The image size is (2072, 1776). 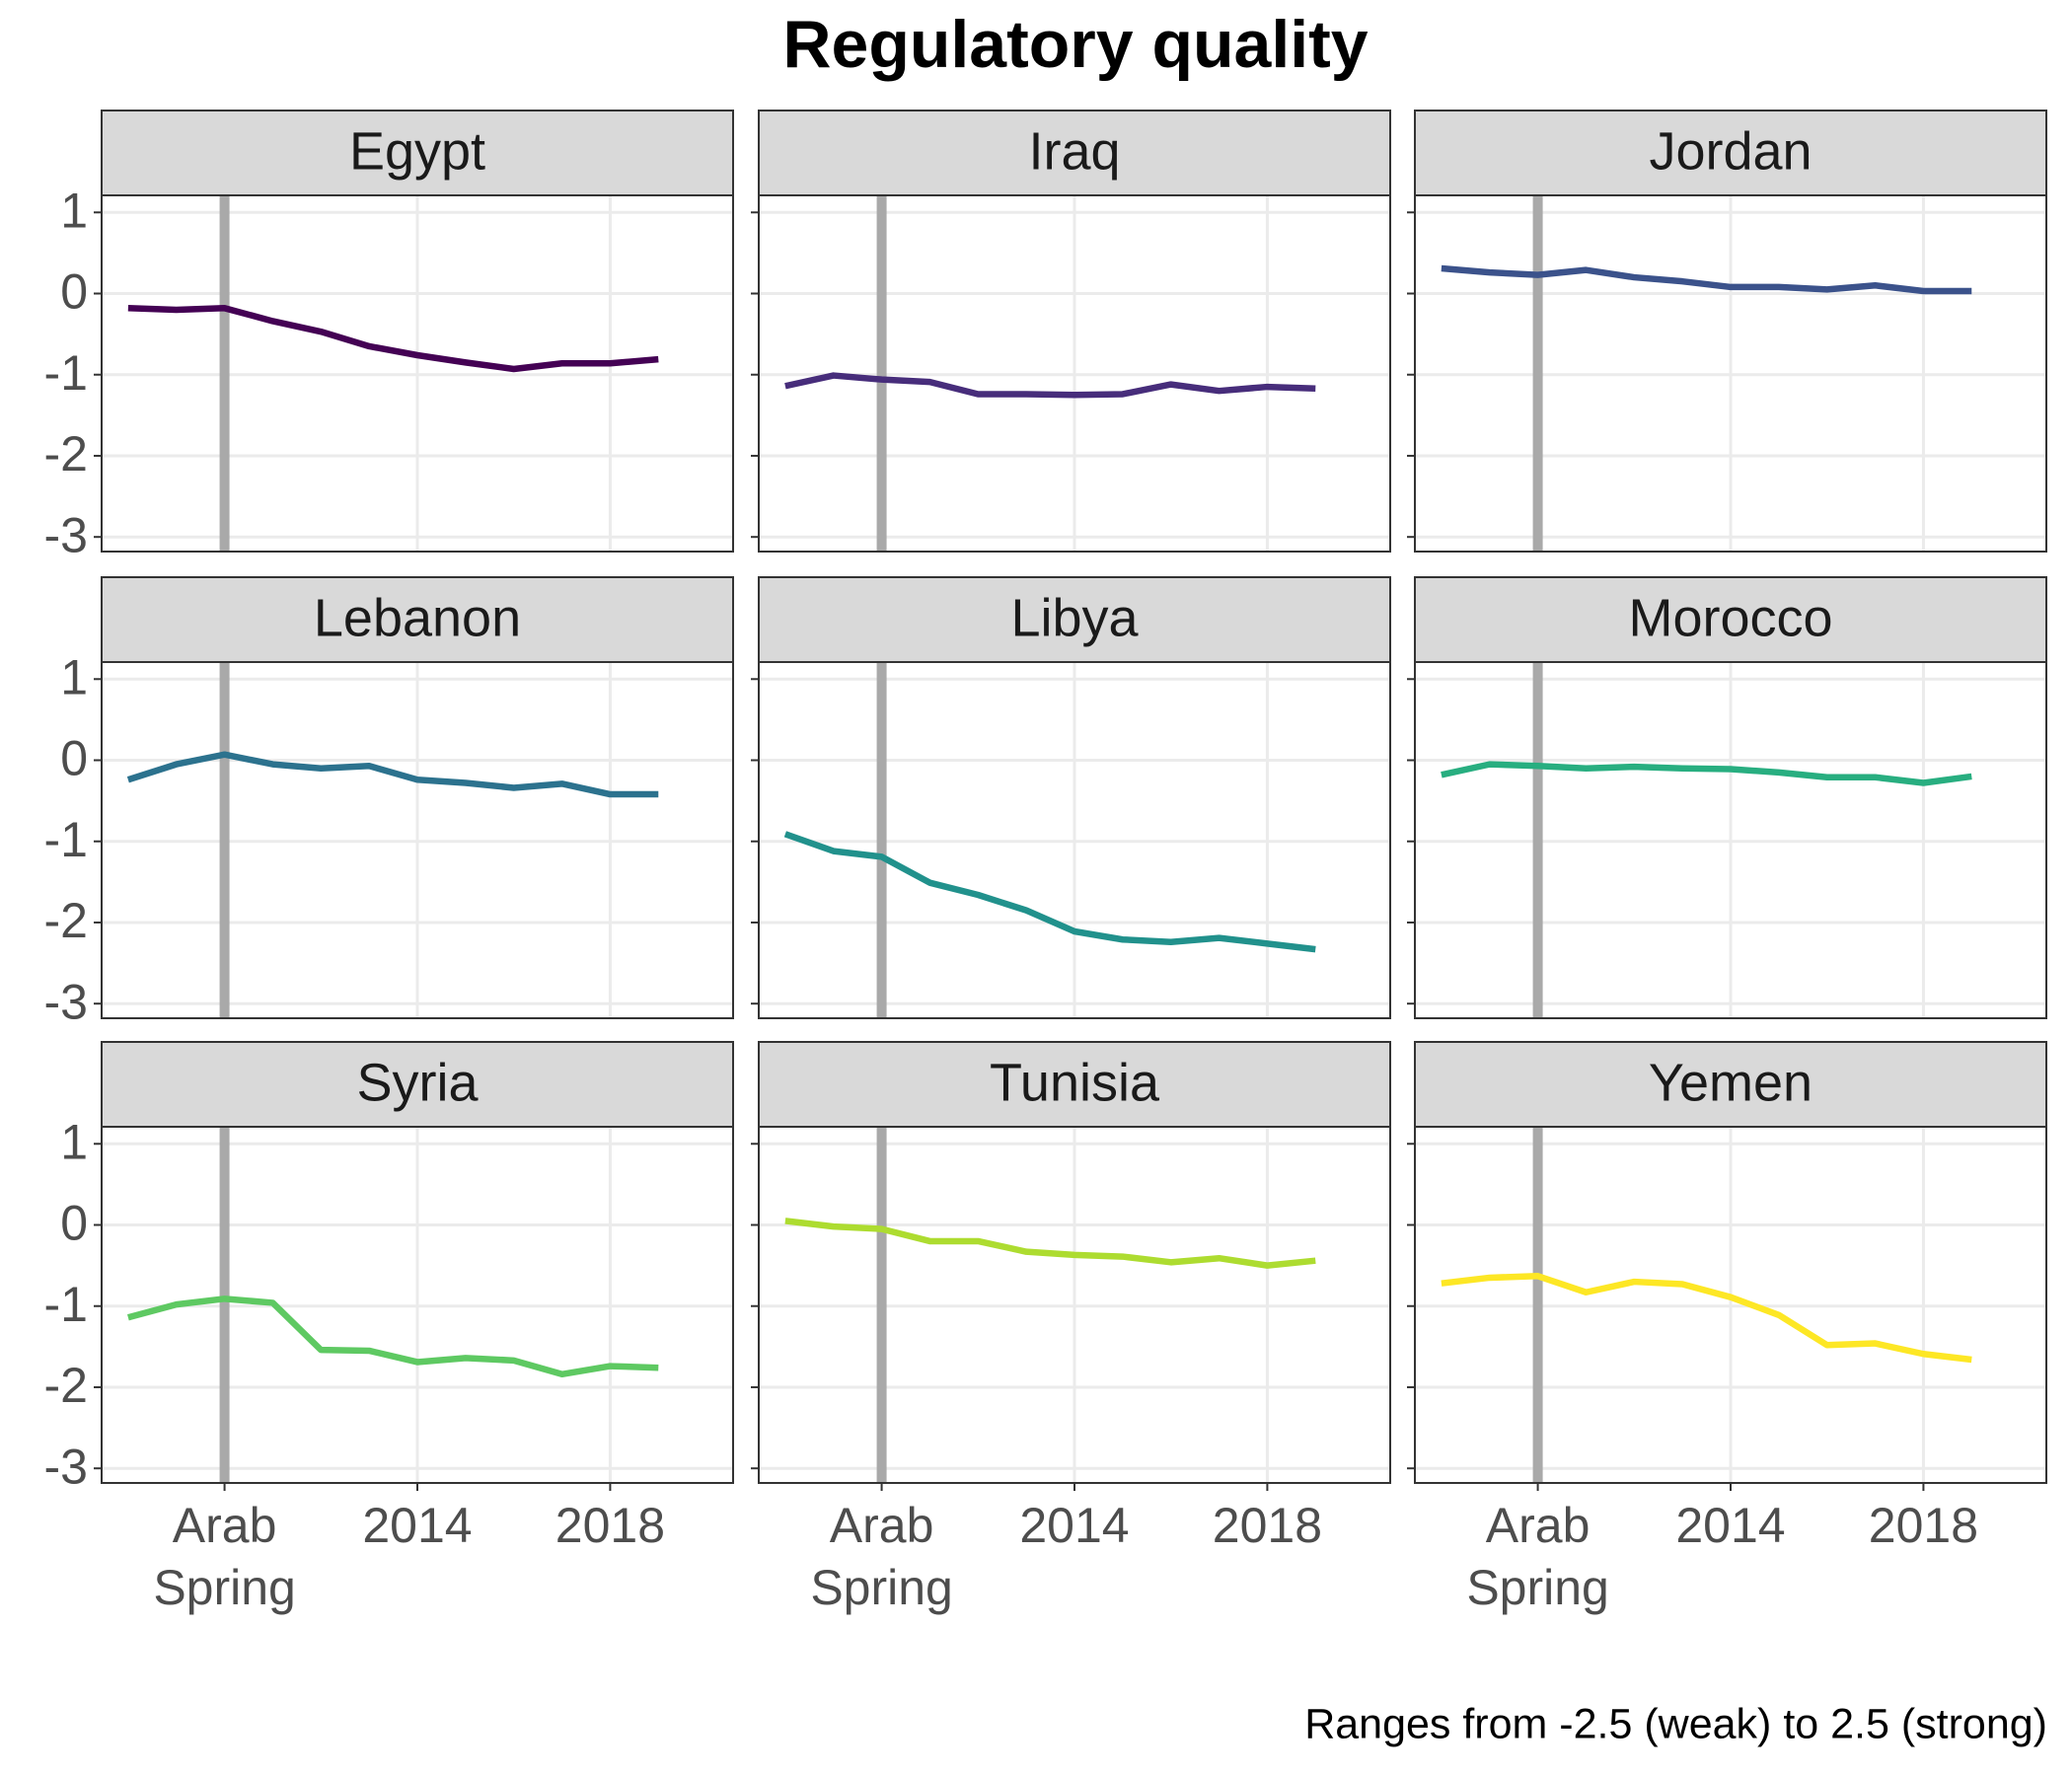 I want to click on strip-label: Jordan, so click(x=1731, y=151).